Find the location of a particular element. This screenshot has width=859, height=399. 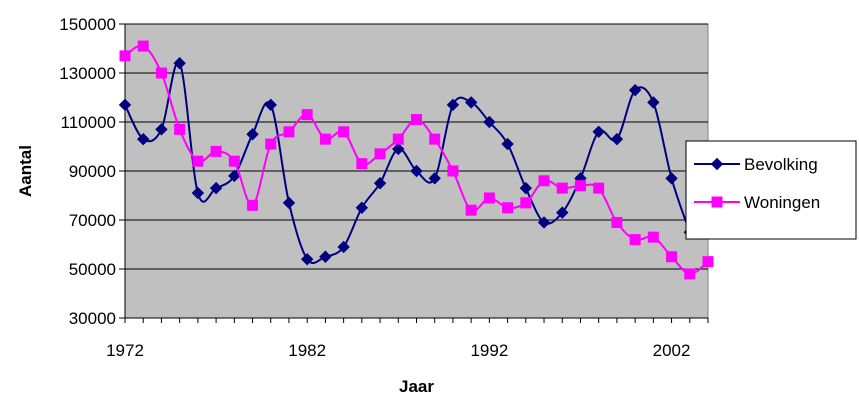

x-tick-label: 1992 is located at coordinates (489, 350).